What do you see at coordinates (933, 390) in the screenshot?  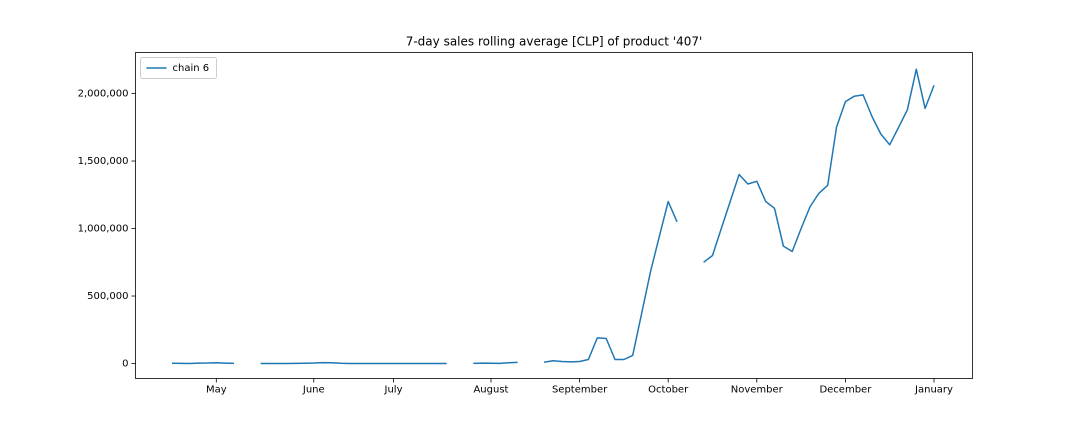 I see `x-tick-label: January` at bounding box center [933, 390].